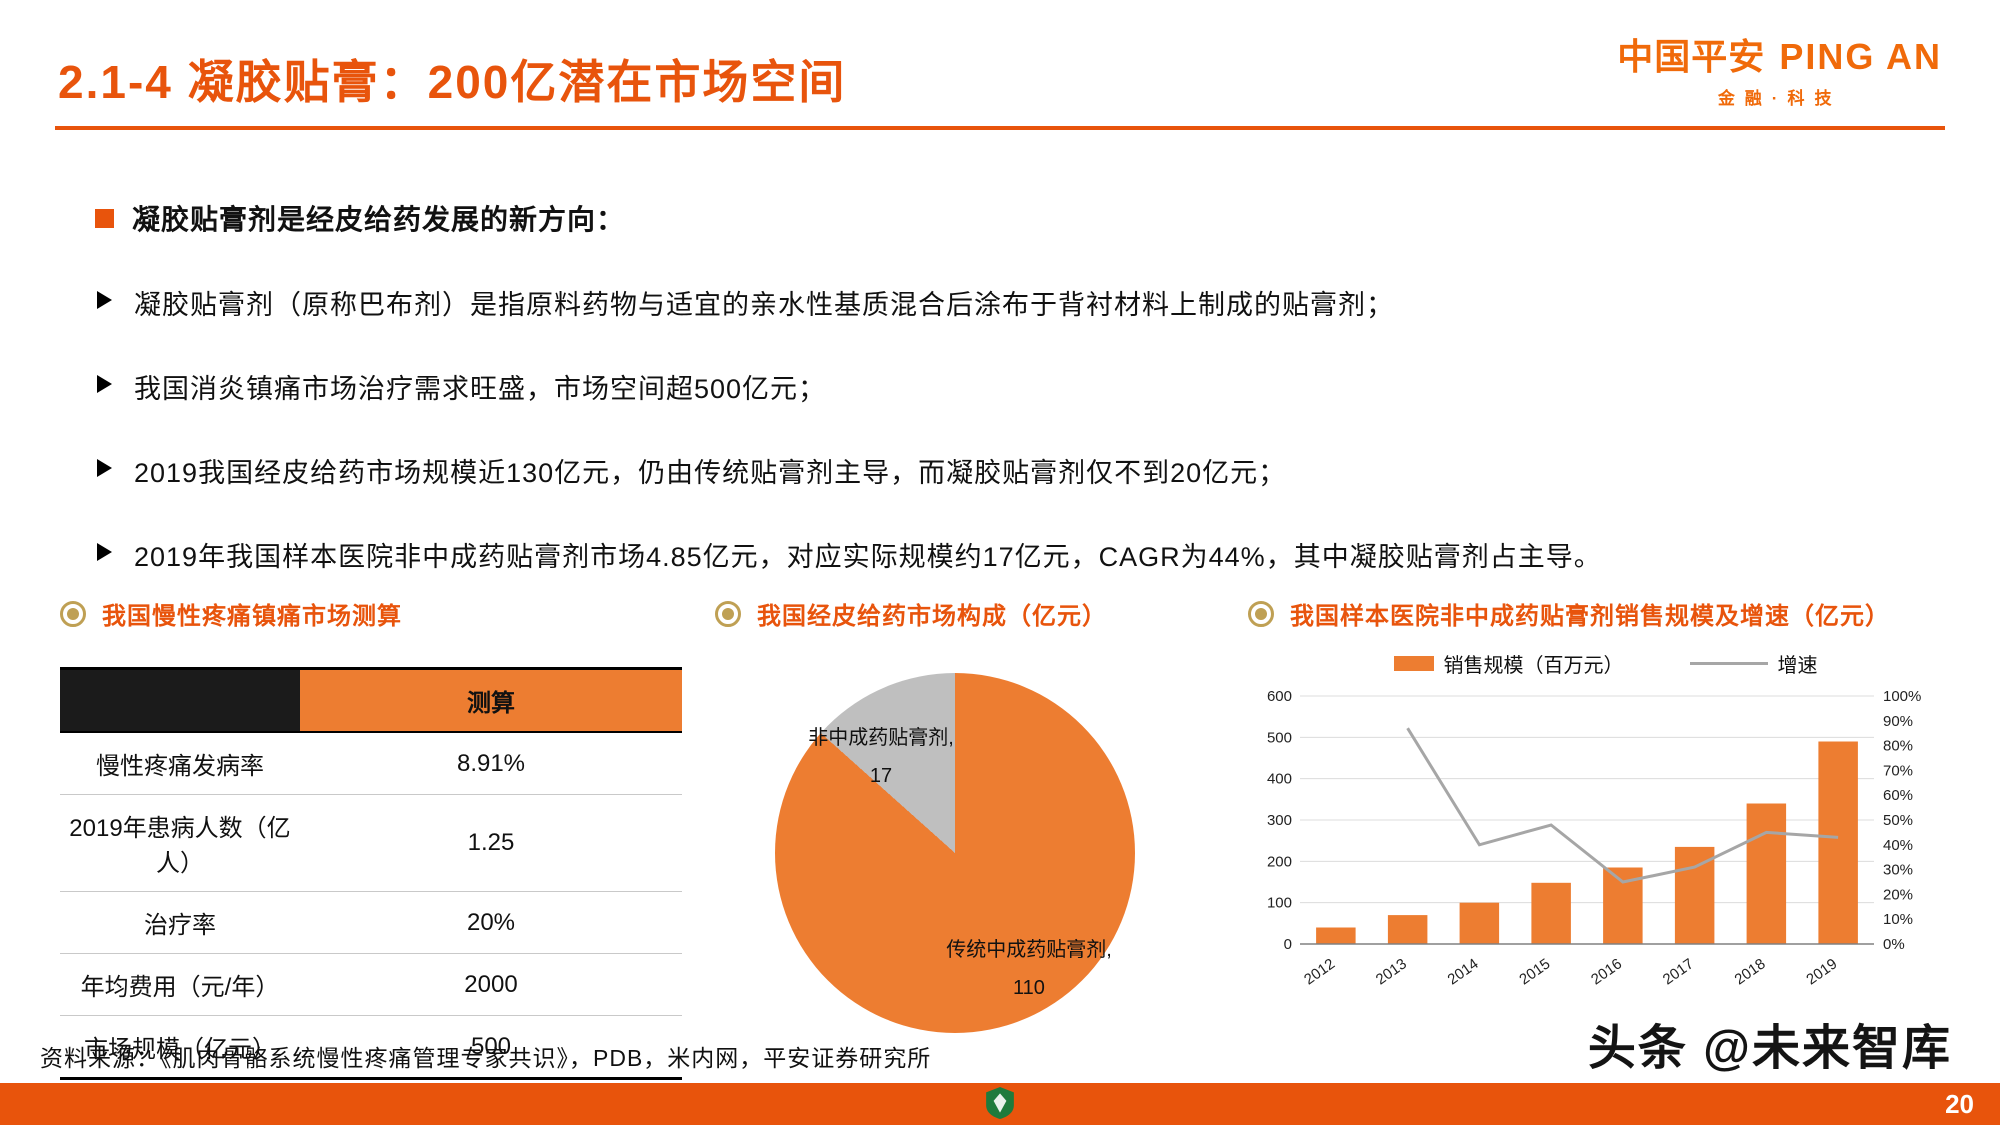 This screenshot has width=2000, height=1125. I want to click on row-value: 20%, so click(491, 922).